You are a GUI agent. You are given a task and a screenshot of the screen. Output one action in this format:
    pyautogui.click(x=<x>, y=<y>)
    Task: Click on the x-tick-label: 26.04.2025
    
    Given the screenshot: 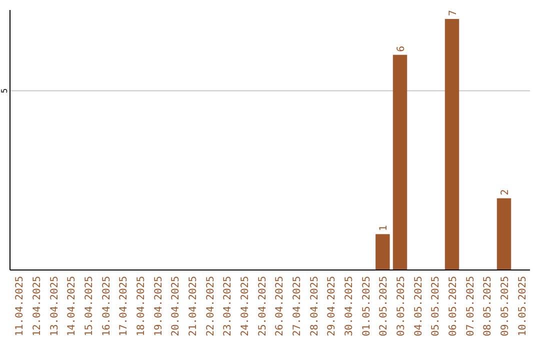 What is the action you would take?
    pyautogui.click(x=280, y=306)
    